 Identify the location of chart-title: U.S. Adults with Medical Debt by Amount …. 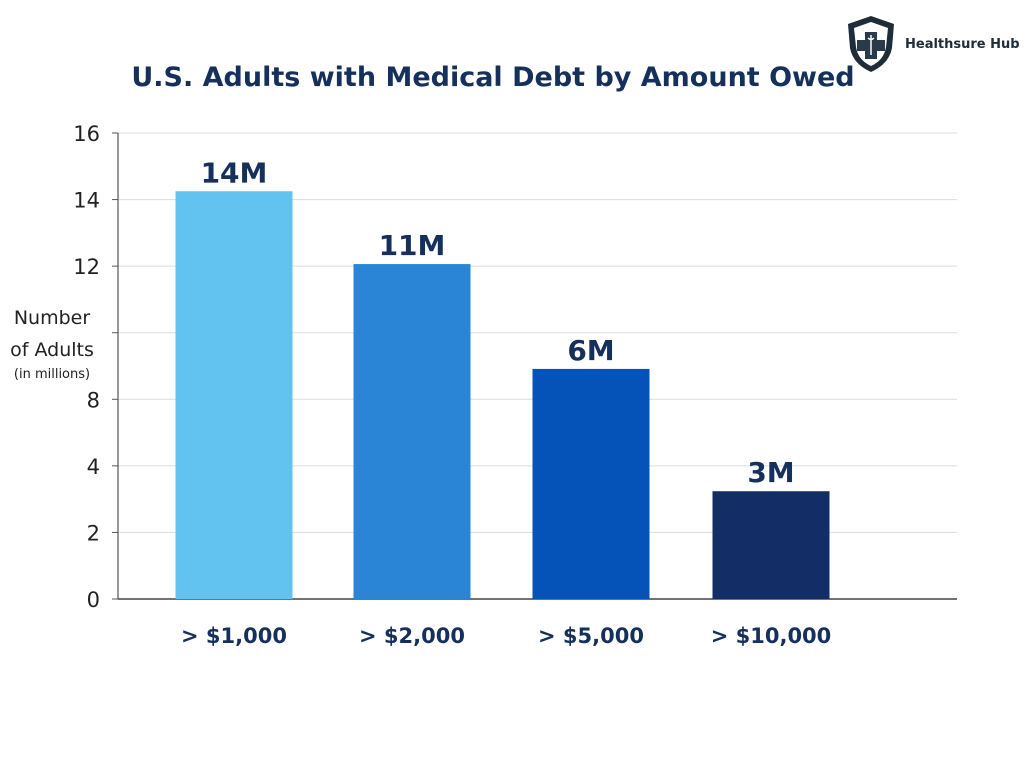
(493, 77).